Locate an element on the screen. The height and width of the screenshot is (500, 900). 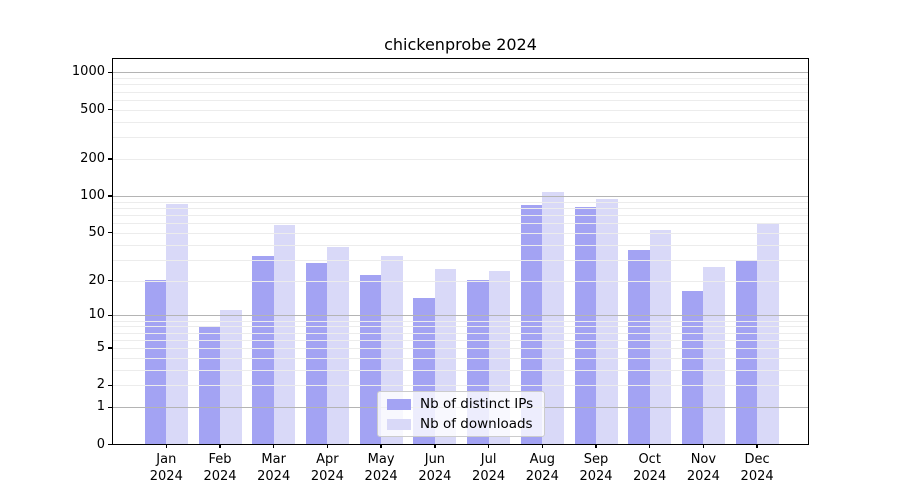
bar-feb-downloads is located at coordinates (231, 377).